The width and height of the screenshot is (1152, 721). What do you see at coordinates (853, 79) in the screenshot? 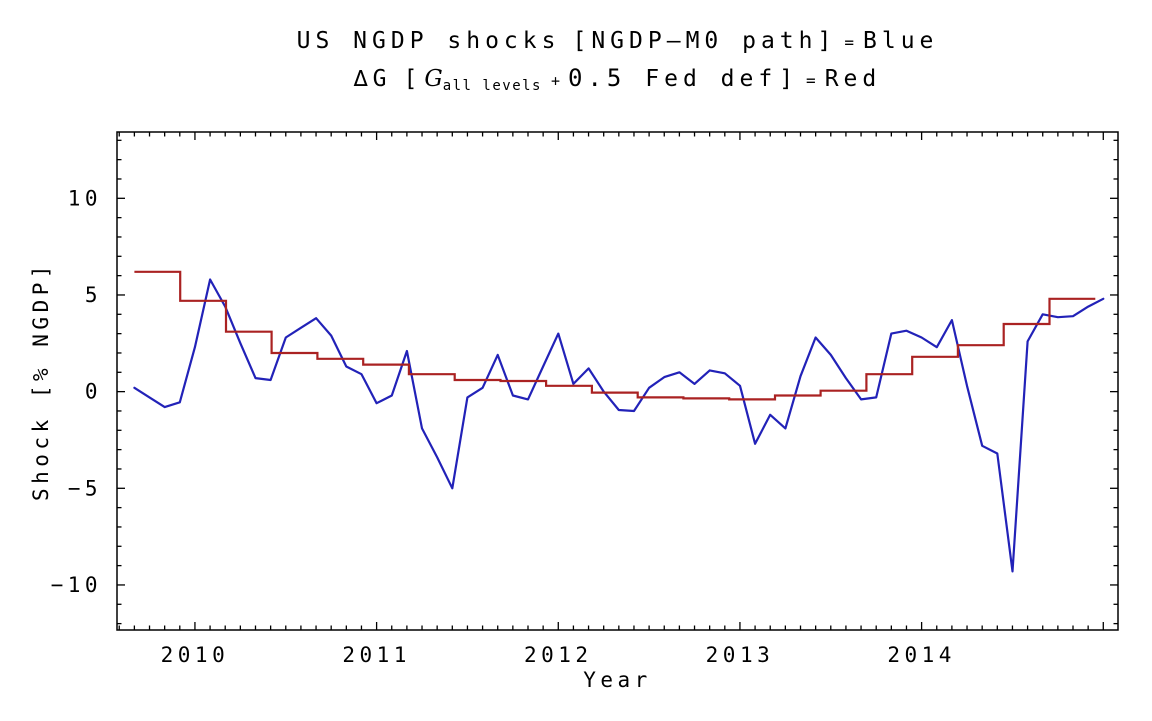
I see `red-series-label: Red` at bounding box center [853, 79].